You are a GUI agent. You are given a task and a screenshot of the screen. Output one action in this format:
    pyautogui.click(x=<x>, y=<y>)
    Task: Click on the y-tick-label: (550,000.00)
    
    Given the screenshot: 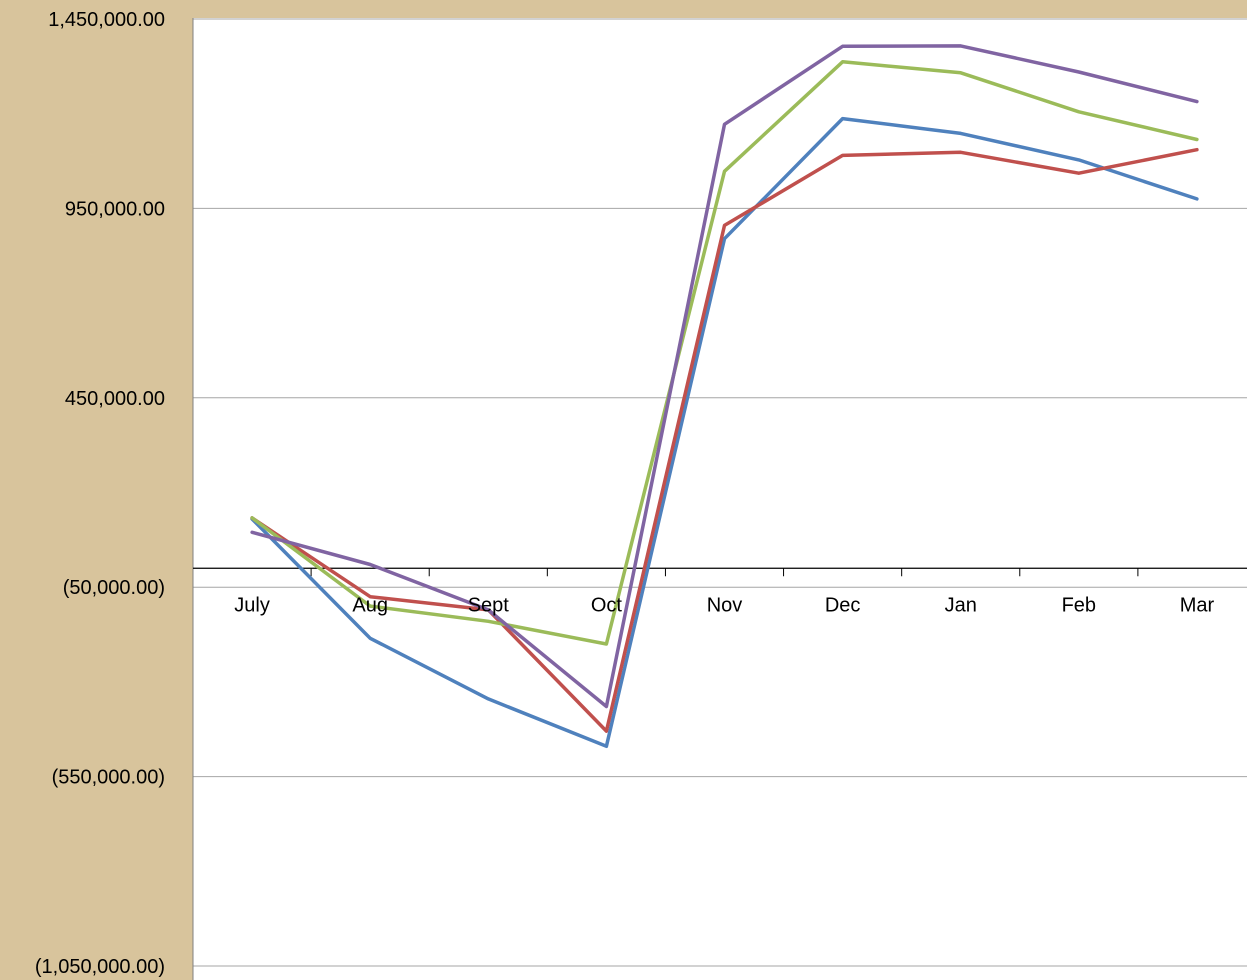 What is the action you would take?
    pyautogui.click(x=108, y=778)
    